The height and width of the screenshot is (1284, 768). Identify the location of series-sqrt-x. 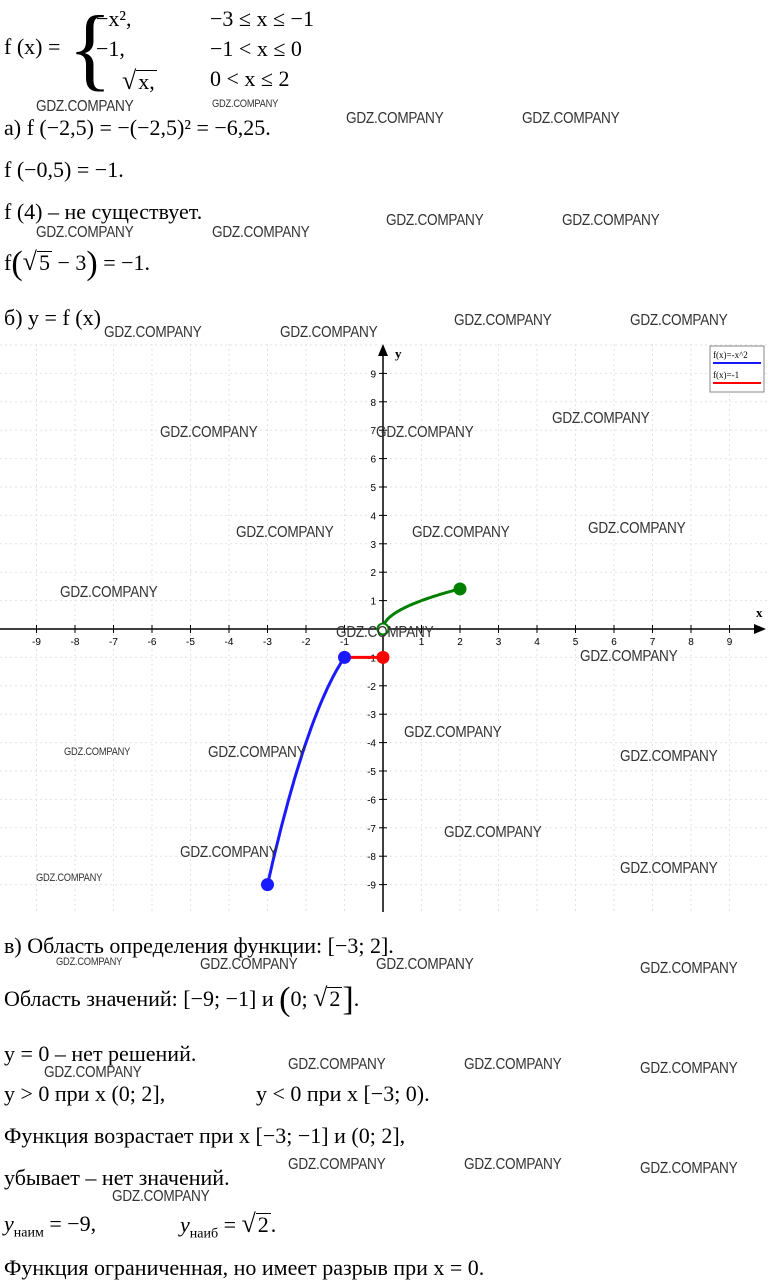
(421, 608).